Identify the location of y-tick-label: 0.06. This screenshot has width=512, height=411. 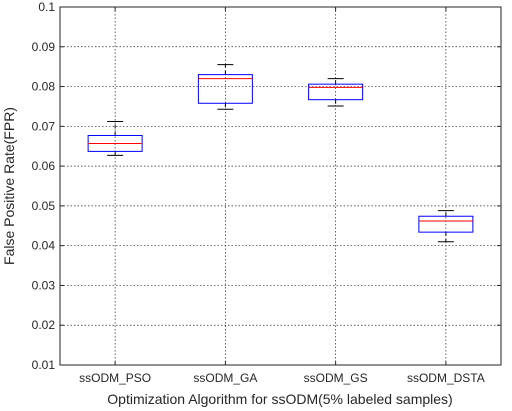
(44, 166).